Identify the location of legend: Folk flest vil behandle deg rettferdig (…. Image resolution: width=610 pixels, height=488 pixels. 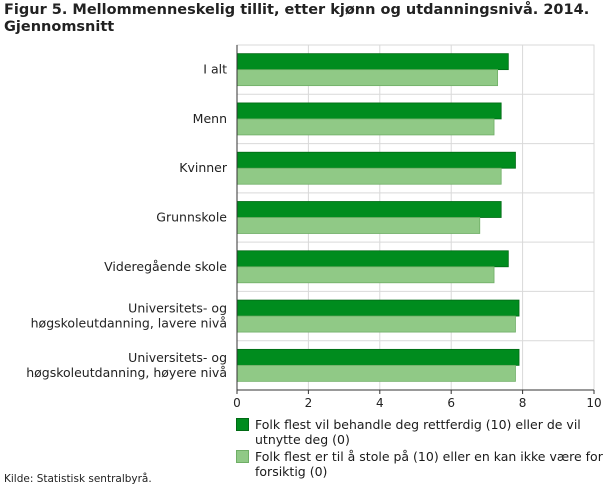
(421, 449).